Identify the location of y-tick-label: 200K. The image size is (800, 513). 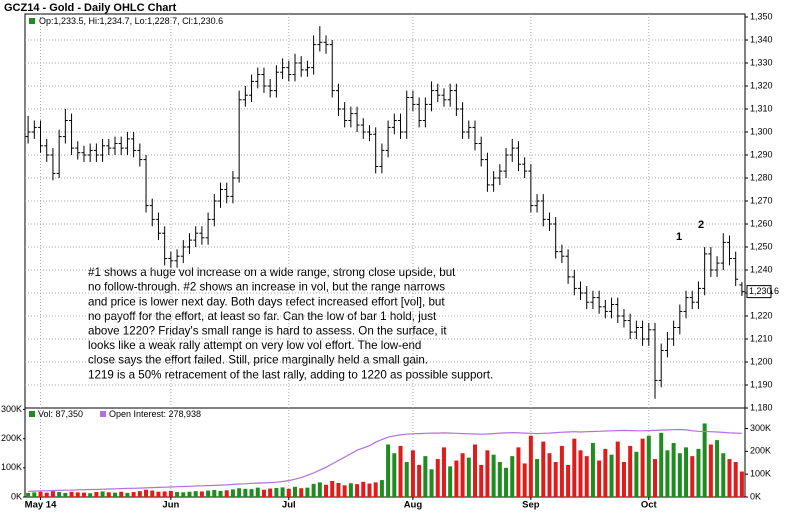
(11, 438).